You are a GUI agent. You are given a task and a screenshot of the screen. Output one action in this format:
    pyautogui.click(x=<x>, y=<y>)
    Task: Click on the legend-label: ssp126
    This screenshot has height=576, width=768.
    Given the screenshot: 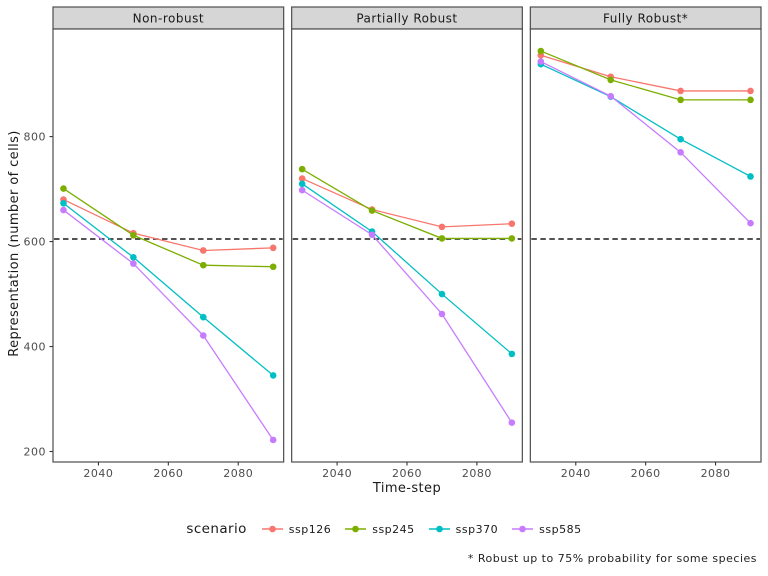 What is the action you would take?
    pyautogui.click(x=310, y=529)
    